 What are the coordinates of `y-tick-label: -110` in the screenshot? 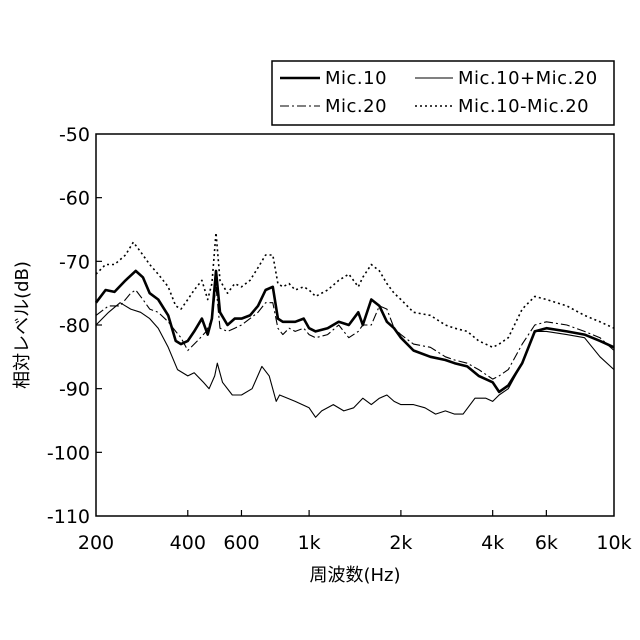 It's located at (68, 517).